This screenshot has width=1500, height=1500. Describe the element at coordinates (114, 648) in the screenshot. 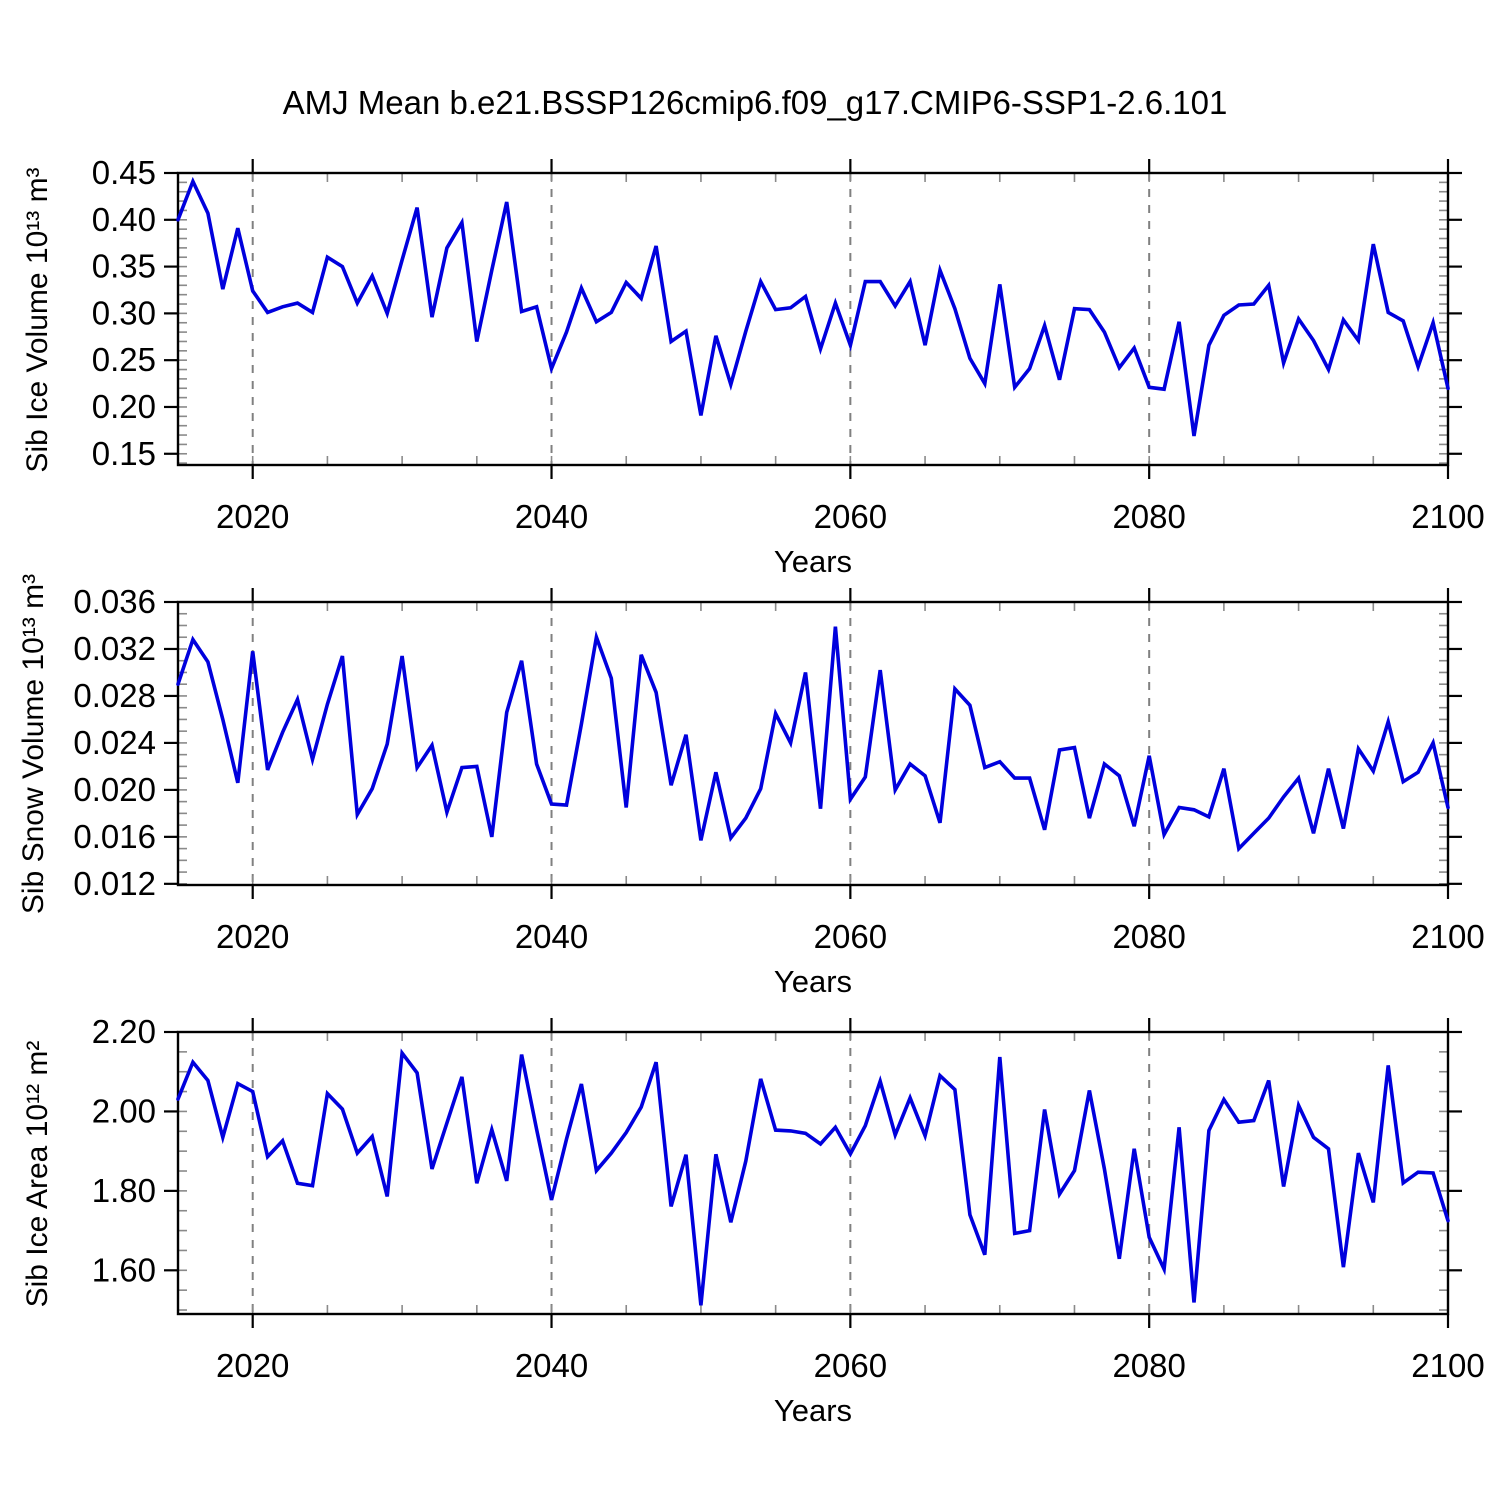

I see `y-tick-label: 0.032` at that location.